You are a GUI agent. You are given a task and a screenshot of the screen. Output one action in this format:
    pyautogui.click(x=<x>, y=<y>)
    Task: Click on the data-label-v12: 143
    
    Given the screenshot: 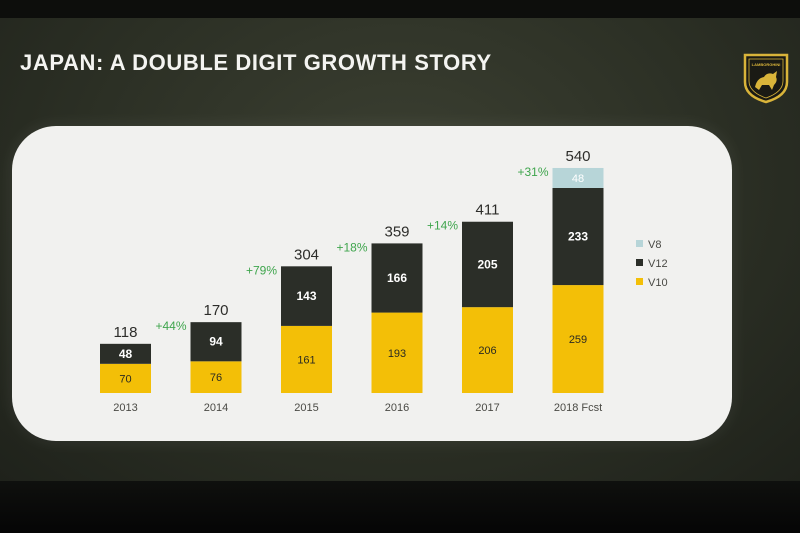 What is the action you would take?
    pyautogui.click(x=306, y=296)
    